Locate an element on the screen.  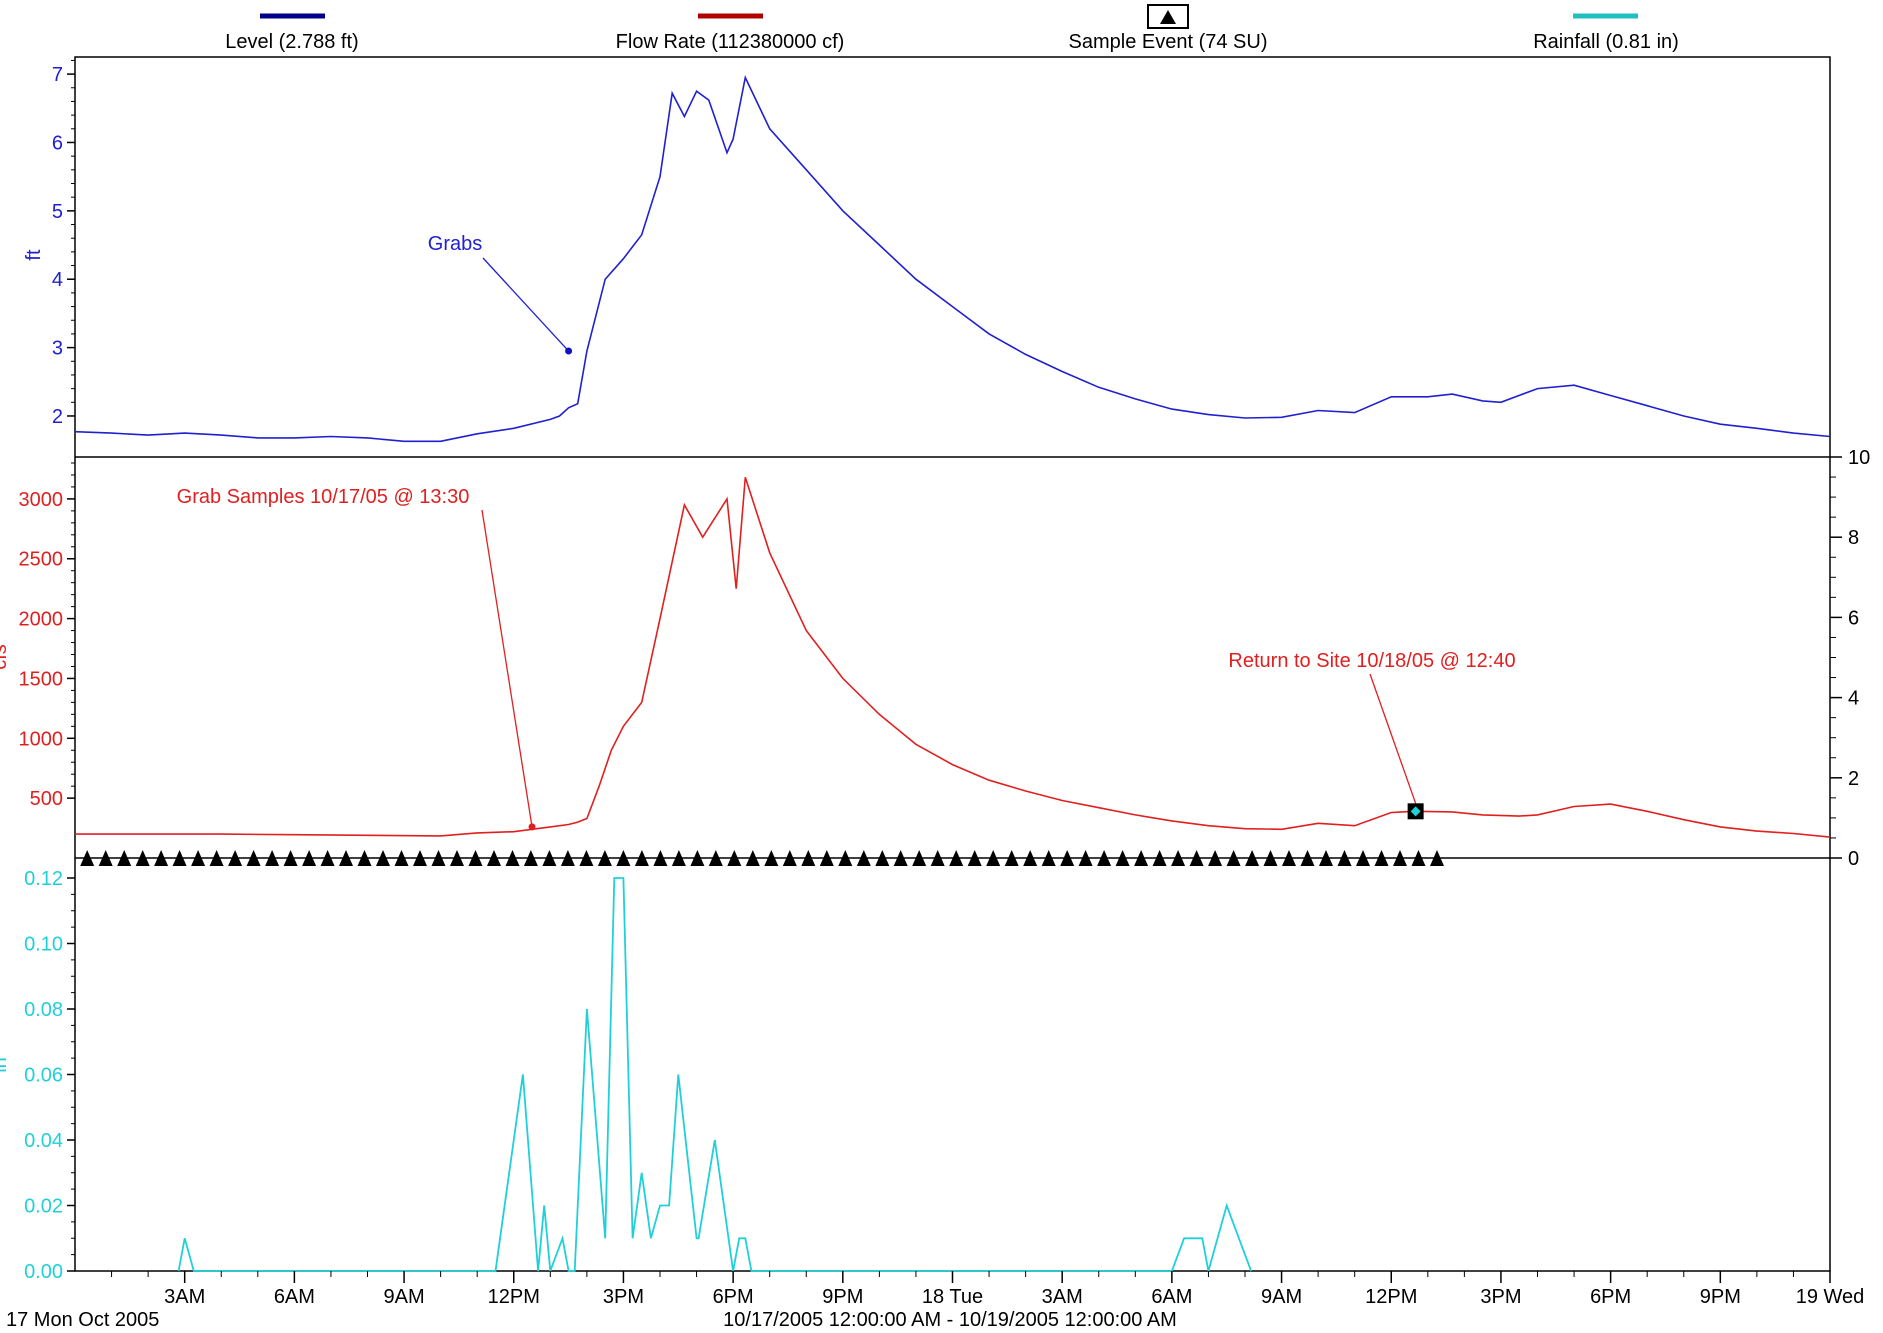
rainfall-y-tick-label: 0.06 is located at coordinates (43, 1076).